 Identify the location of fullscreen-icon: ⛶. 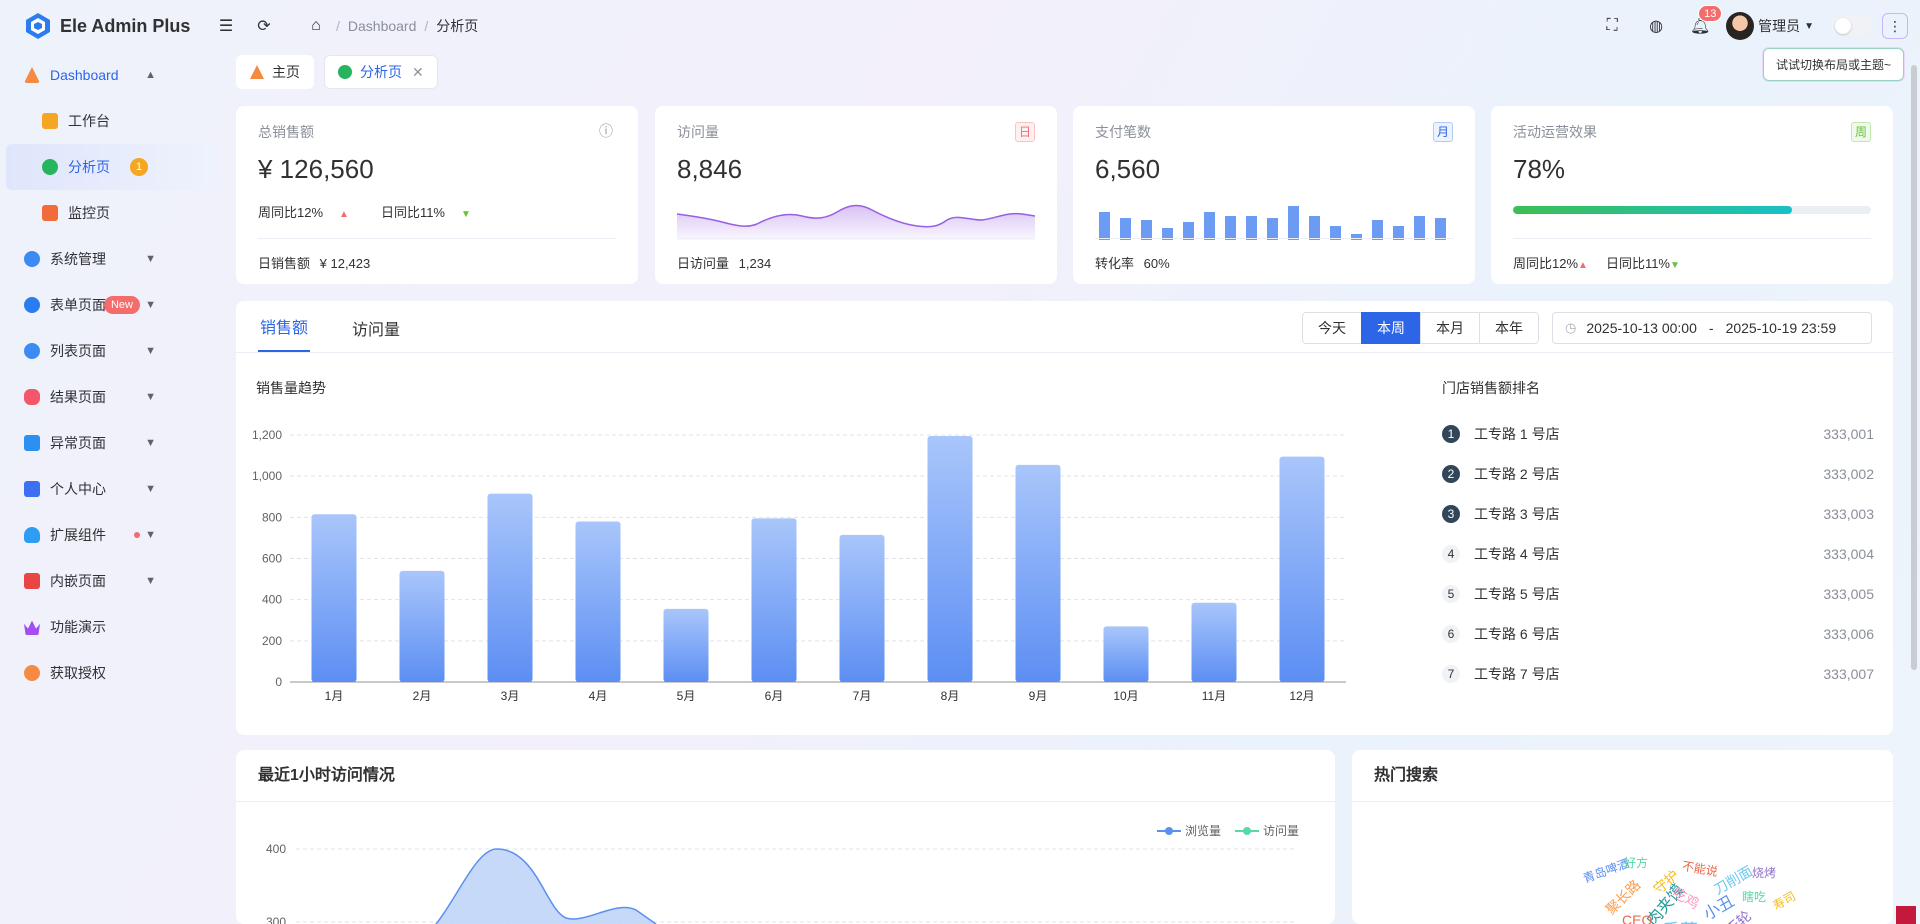
(1612, 25).